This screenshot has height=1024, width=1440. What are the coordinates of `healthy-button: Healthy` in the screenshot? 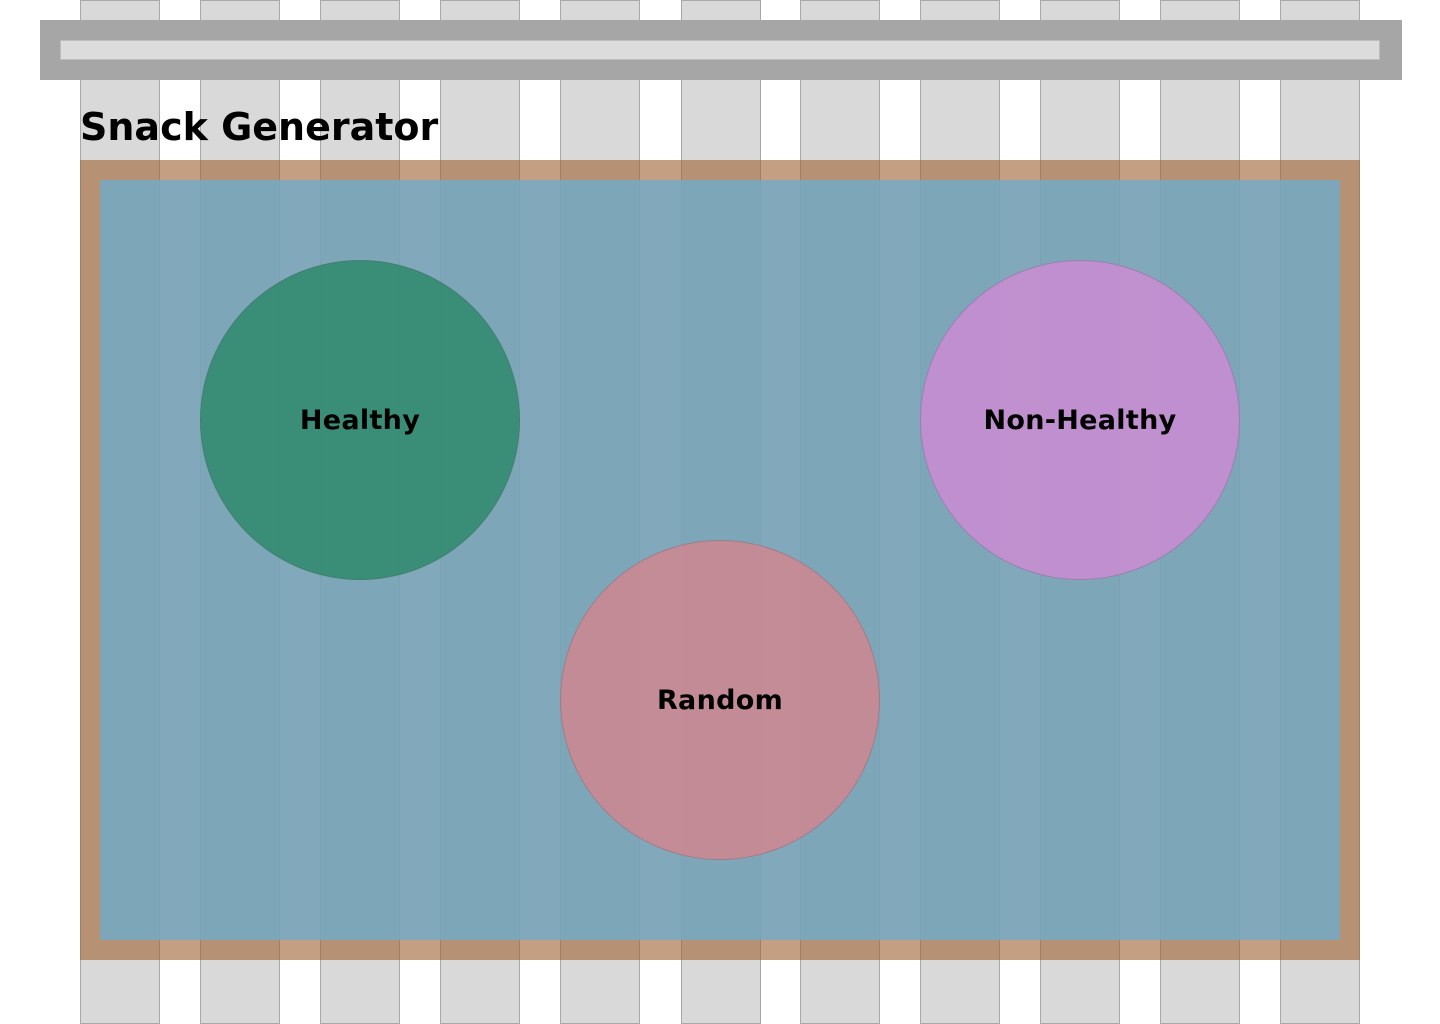 It's located at (360, 420).